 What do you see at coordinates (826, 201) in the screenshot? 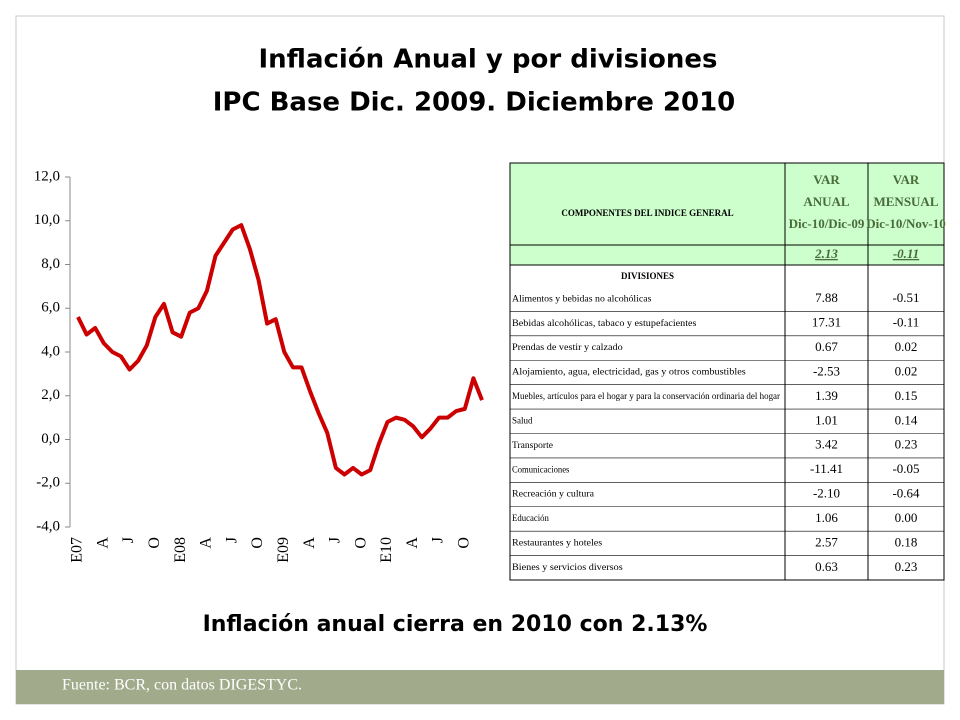
I see `table-header: ANUAL` at bounding box center [826, 201].